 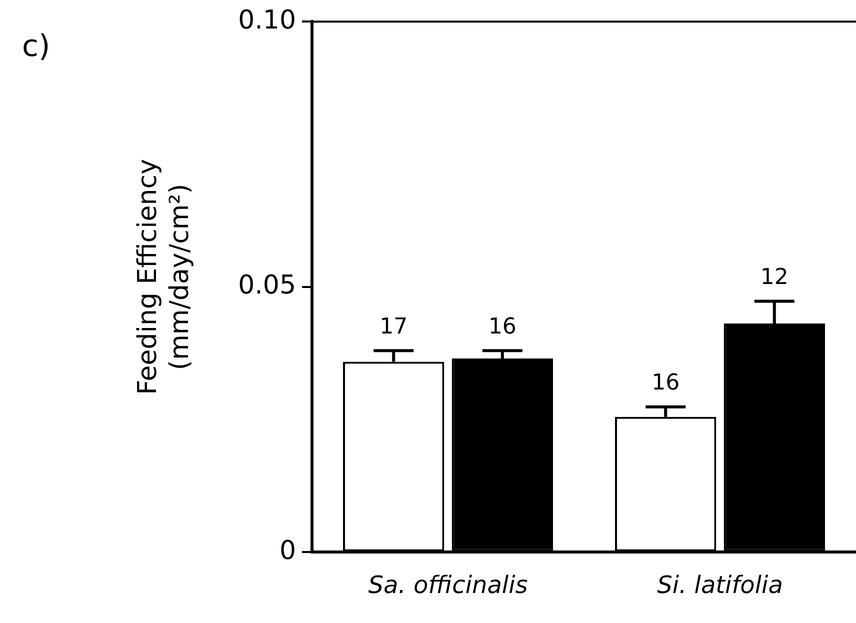 What do you see at coordinates (36, 46) in the screenshot?
I see `text: c)` at bounding box center [36, 46].